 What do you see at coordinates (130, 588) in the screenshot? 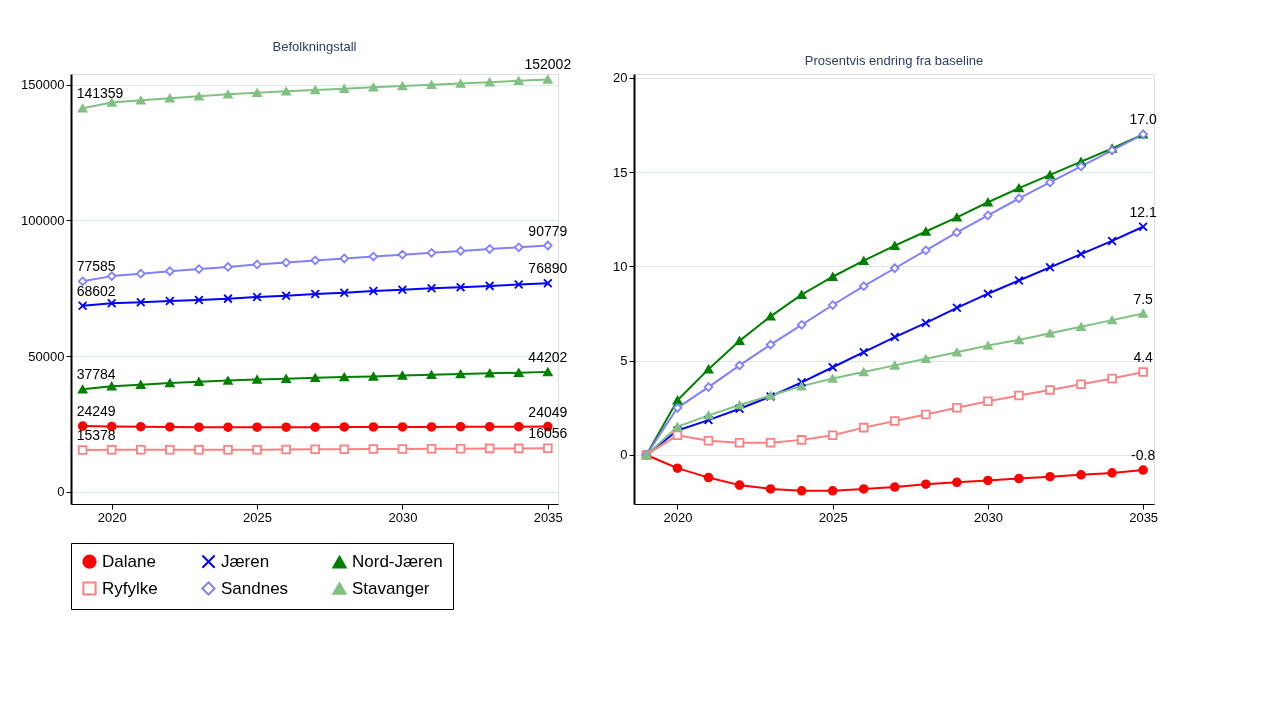
I see `legend-label: Ryfylke` at bounding box center [130, 588].